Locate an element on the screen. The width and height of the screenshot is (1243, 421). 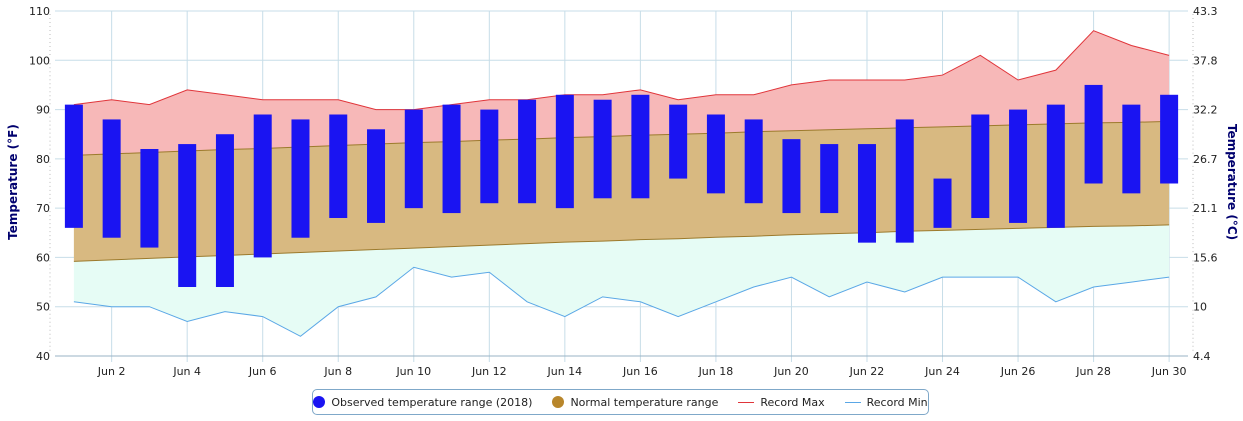
x-tick-label: Jun 20 is located at coordinates (791, 371).